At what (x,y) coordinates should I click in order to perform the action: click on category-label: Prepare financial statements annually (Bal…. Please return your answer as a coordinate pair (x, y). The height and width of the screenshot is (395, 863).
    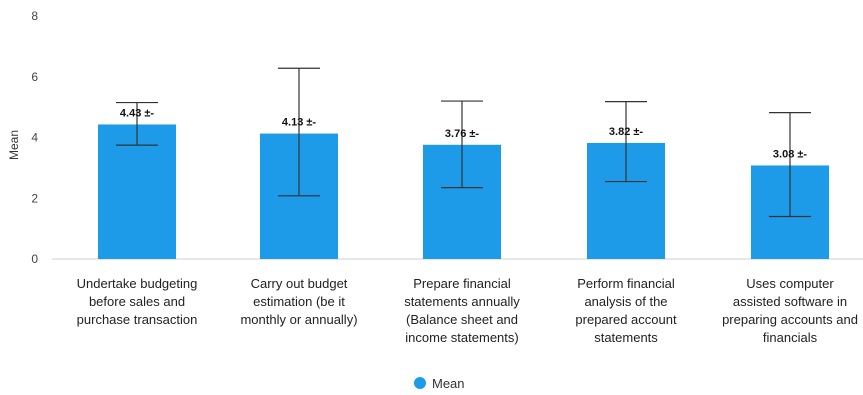
    Looking at the image, I should click on (462, 310).